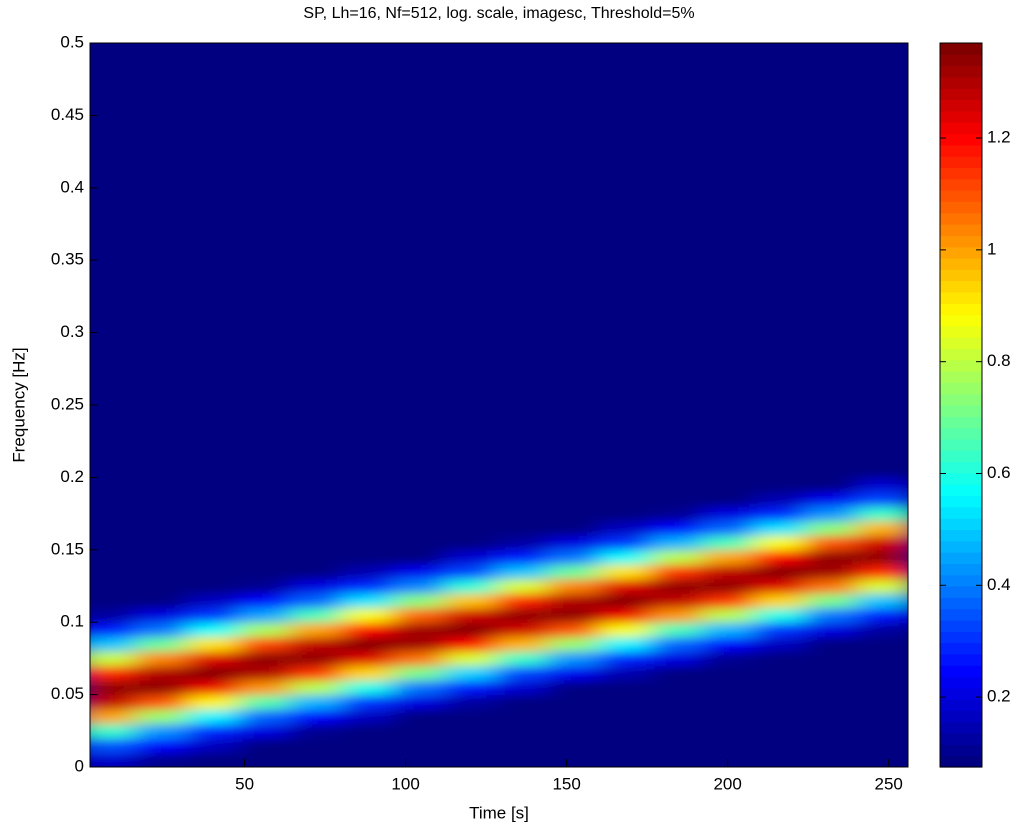  I want to click on y-tick-label: 0.45, so click(67, 114).